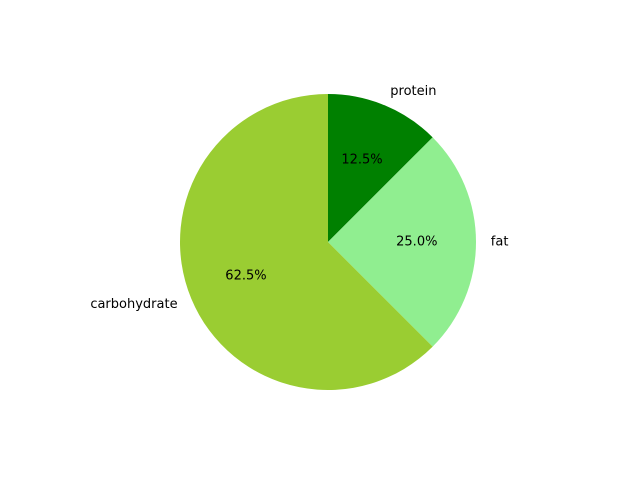 The height and width of the screenshot is (480, 640). I want to click on pie-slice-protein, so click(380, 168).